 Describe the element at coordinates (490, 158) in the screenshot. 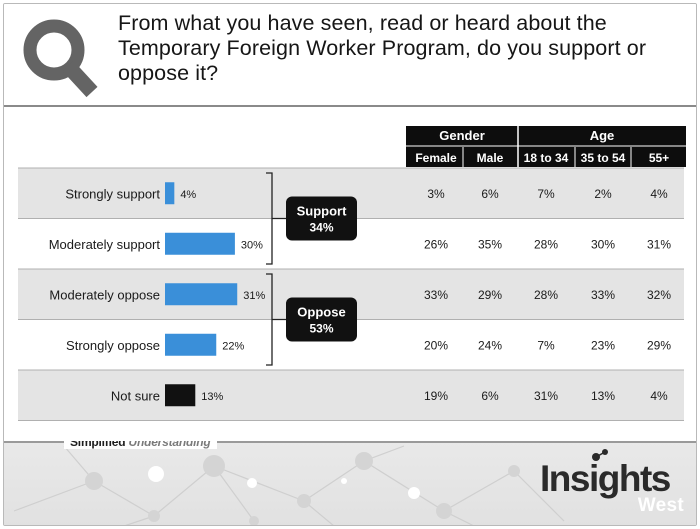

I see `table-column-header: Male` at that location.